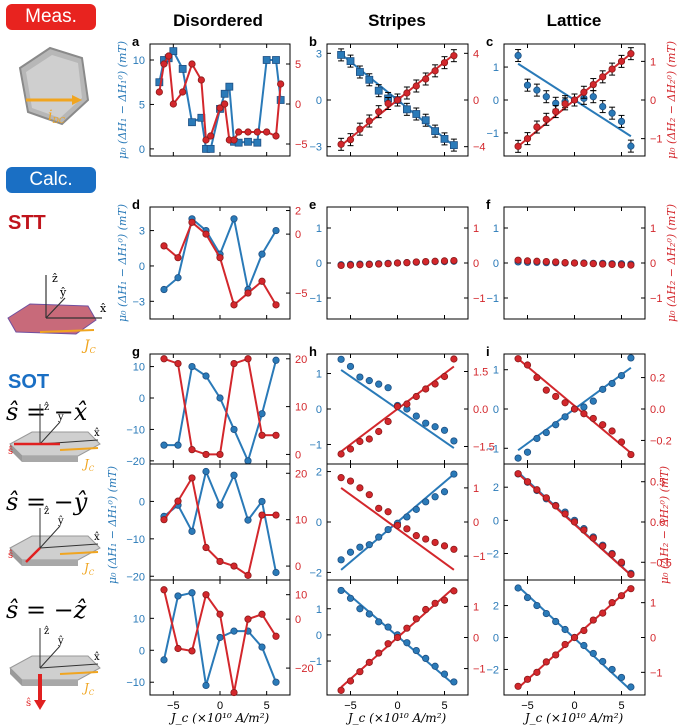 This screenshot has height=728, width=685. I want to click on x-tick-label: −5, so click(527, 706).